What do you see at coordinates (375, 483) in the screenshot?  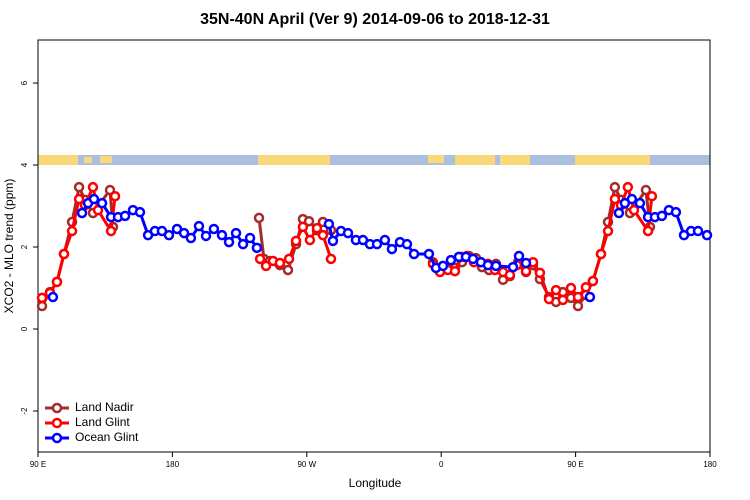 I see `x-axis-label: Longitude` at bounding box center [375, 483].